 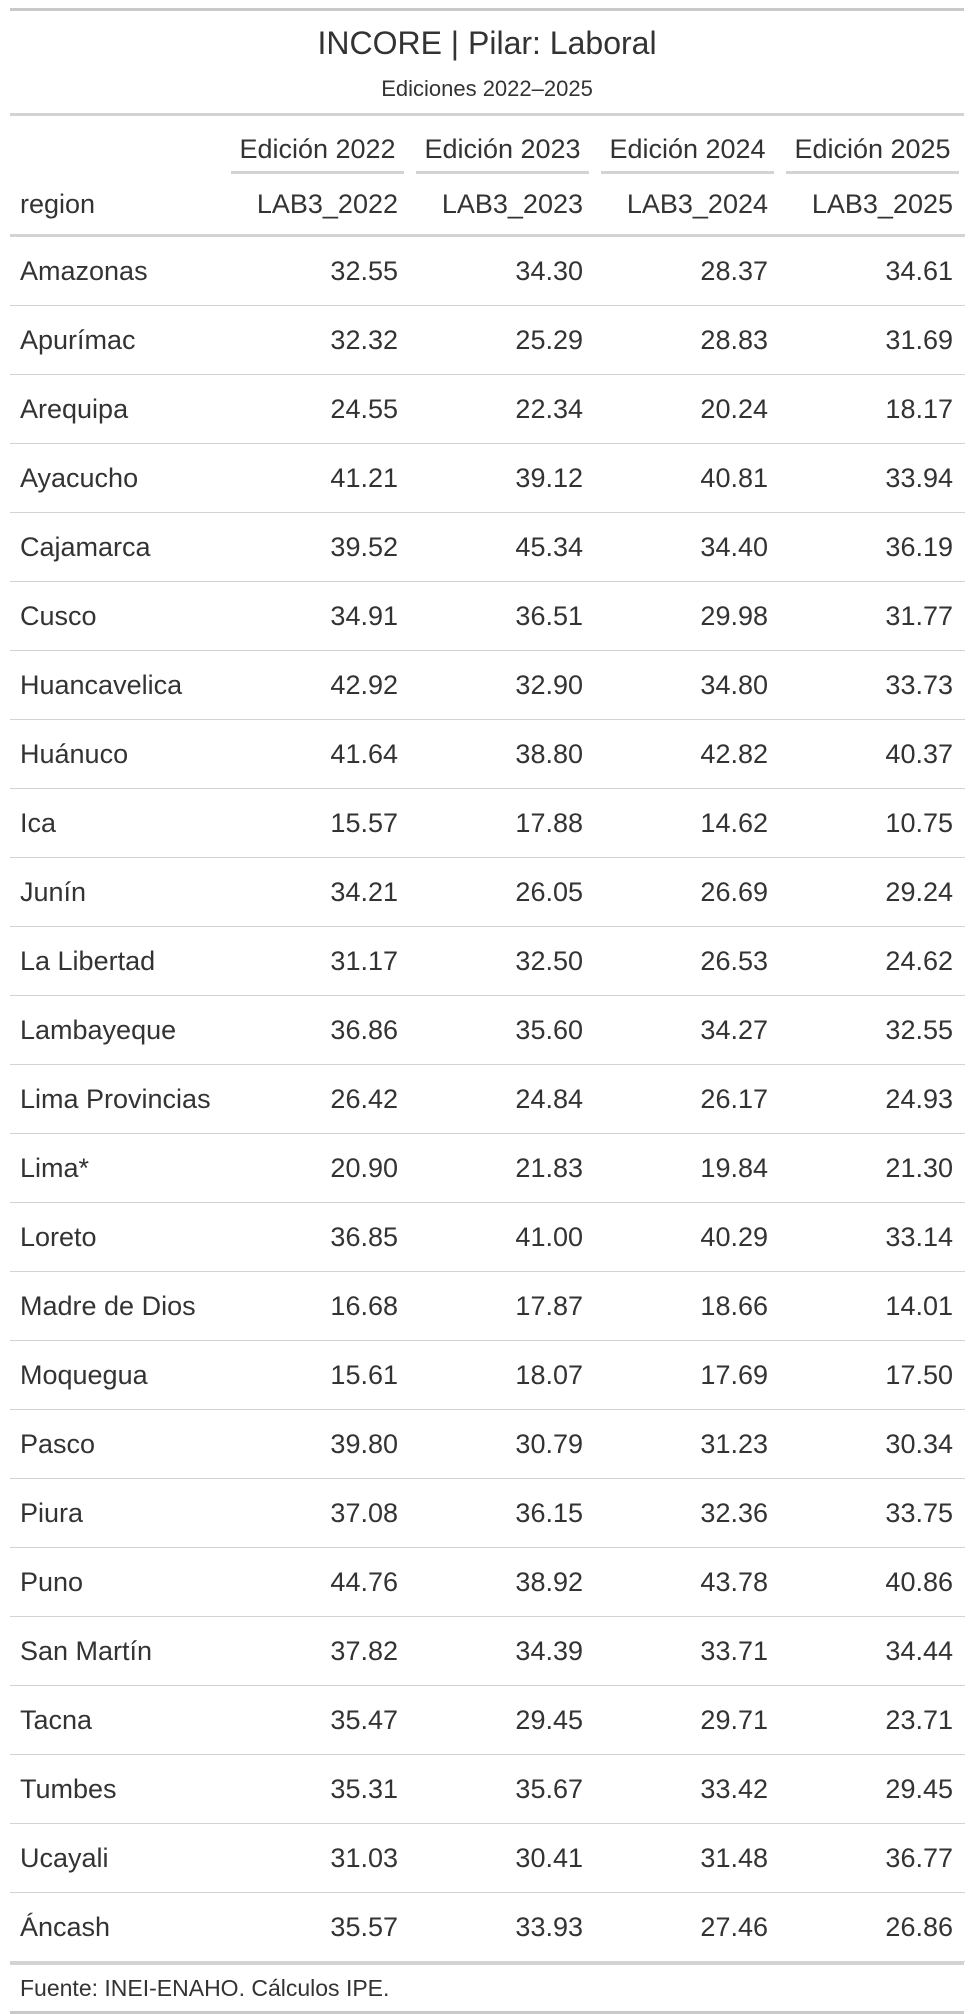 What do you see at coordinates (502, 1375) in the screenshot?
I see `value-cell: 18.07` at bounding box center [502, 1375].